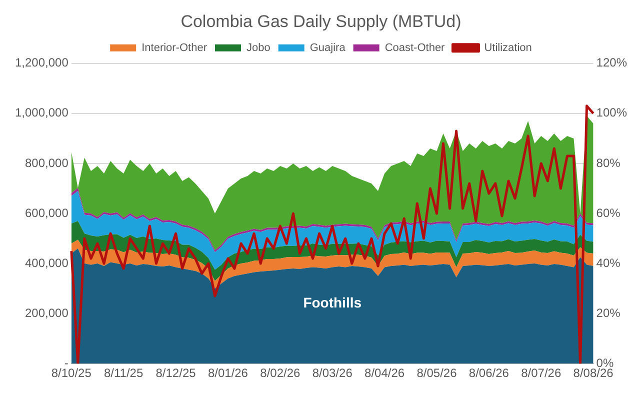  I want to click on chart-title: Colombia Gas Daily Supply (MBTUd), so click(321, 21).